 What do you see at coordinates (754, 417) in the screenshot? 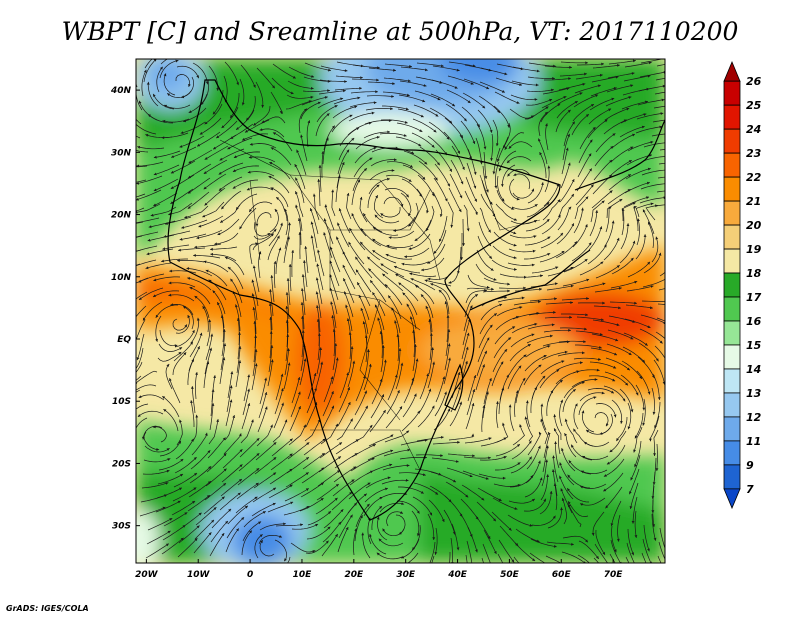
I see `colorbar-label: 12` at bounding box center [754, 417].